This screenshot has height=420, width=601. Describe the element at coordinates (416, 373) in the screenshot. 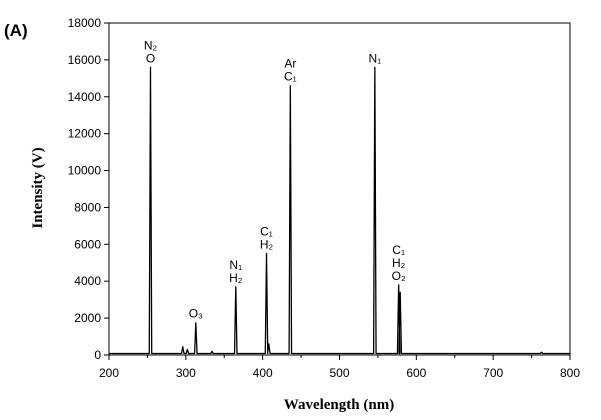

I see `x-tick-label: 600` at that location.